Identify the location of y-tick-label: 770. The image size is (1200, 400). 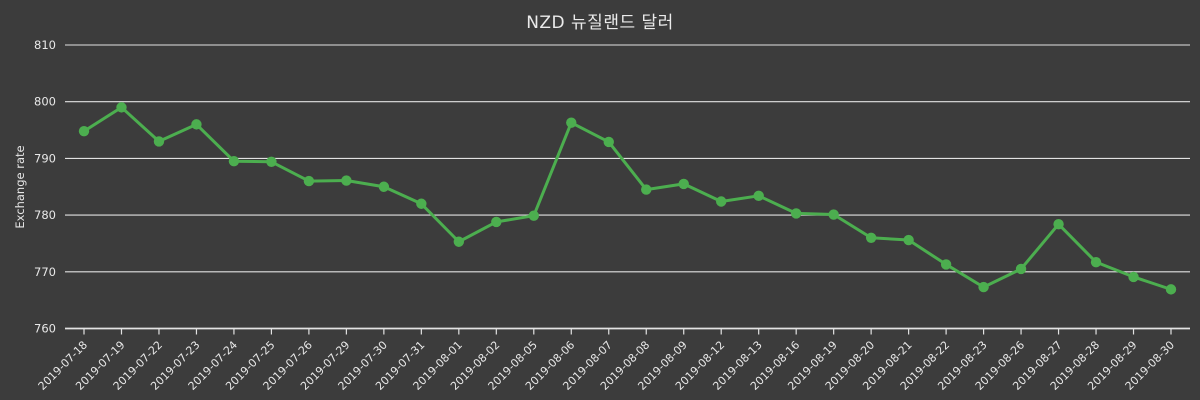
(45, 272).